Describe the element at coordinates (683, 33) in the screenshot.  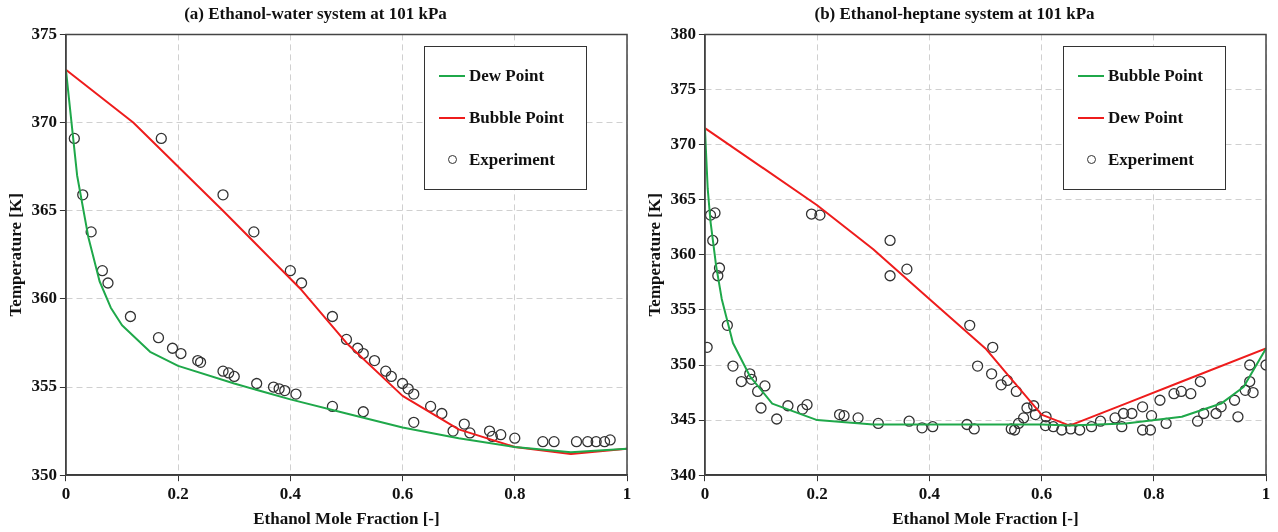
I see `y-tick-label: 380` at that location.